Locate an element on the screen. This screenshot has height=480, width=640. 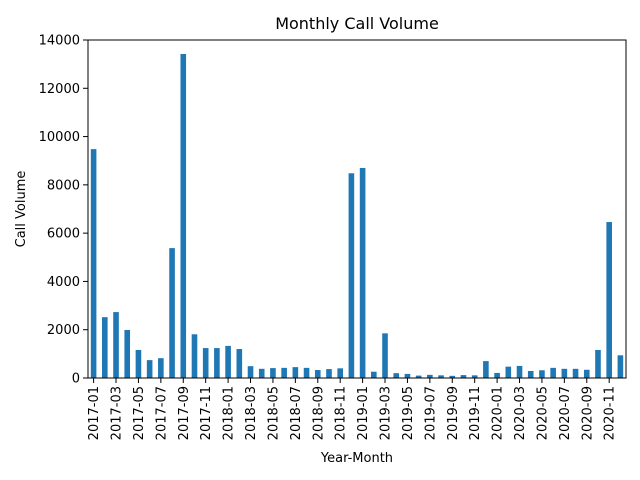
x-tick-label: 2019-03 is located at coordinates (386, 413).